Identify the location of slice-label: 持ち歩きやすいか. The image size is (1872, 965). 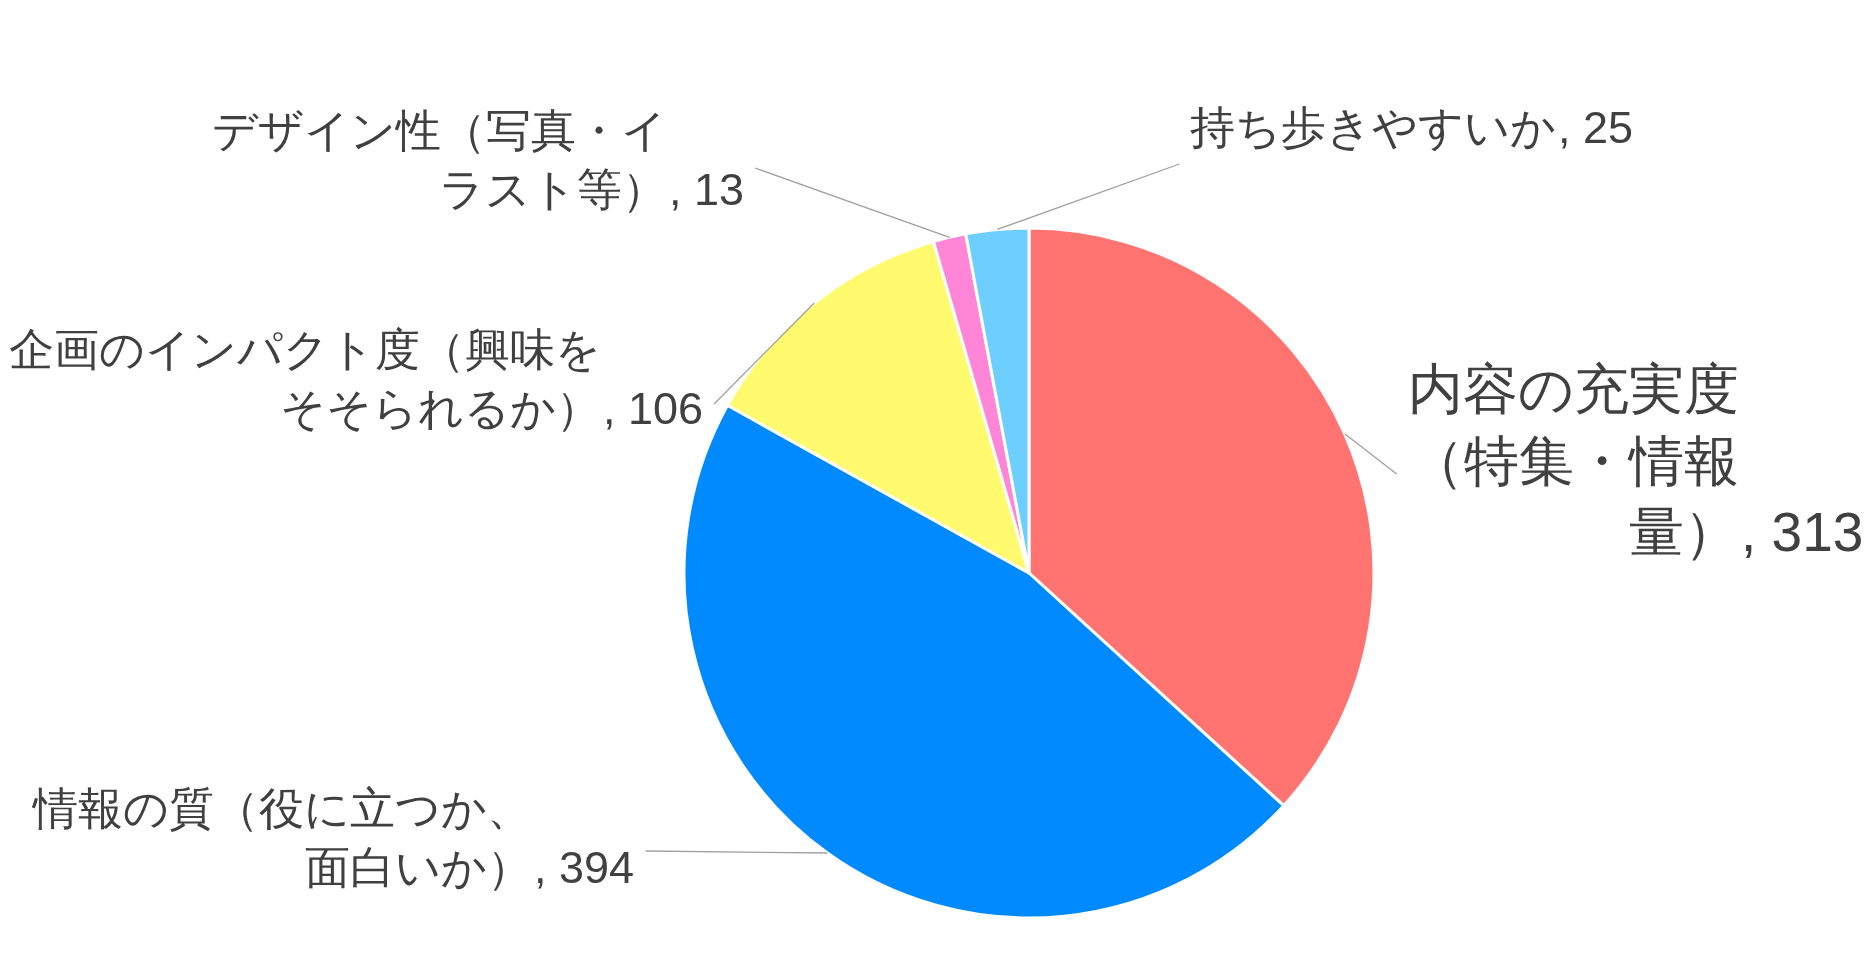
(1373, 127).